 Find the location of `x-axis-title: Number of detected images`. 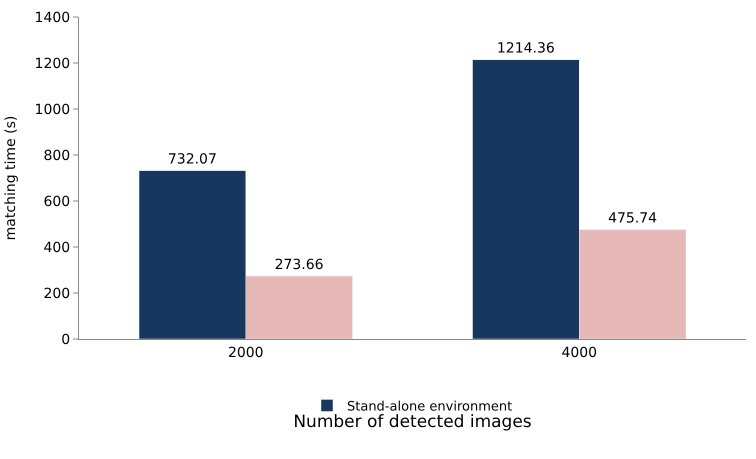

x-axis-title: Number of detected images is located at coordinates (412, 422).